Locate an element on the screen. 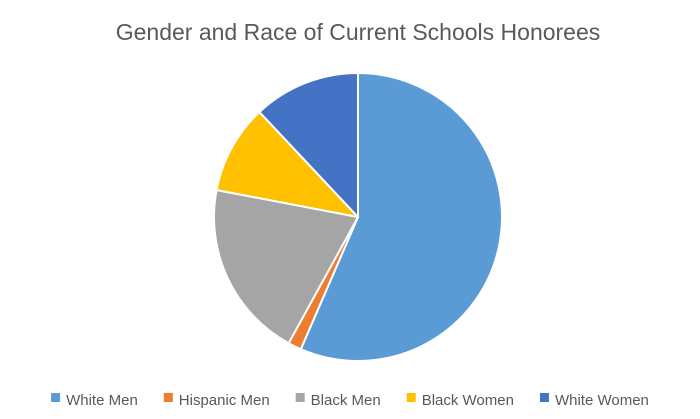 Image resolution: width=700 pixels, height=419 pixels. legend-label-white-women: White Women is located at coordinates (602, 400).